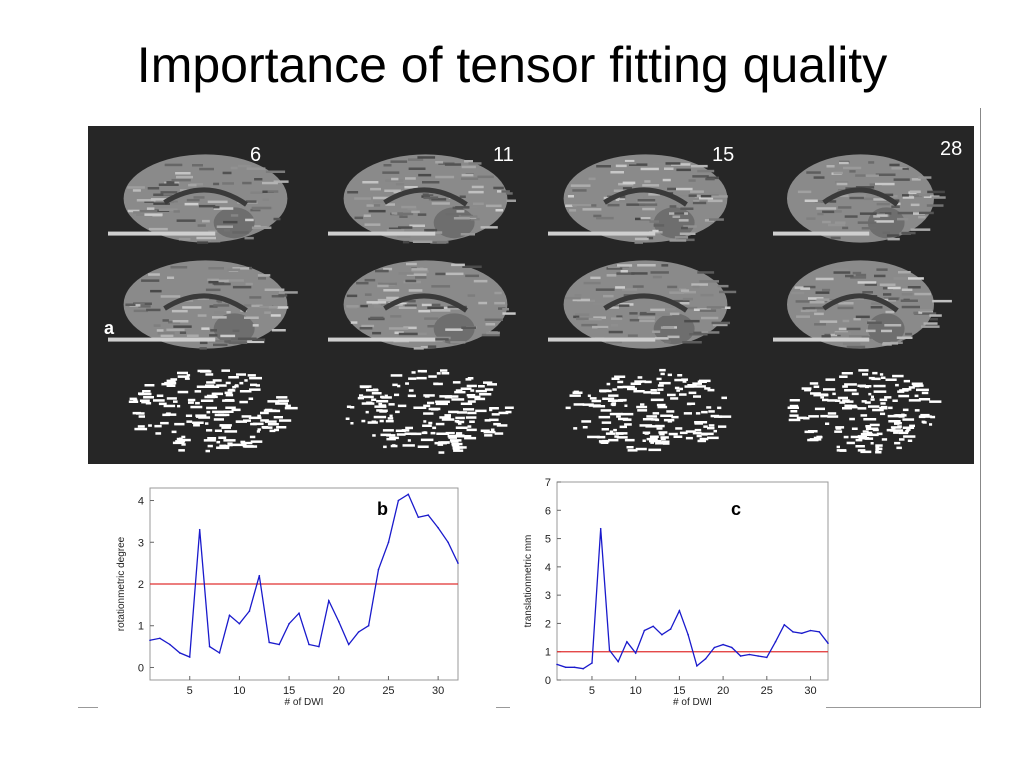 The height and width of the screenshot is (768, 1024). Describe the element at coordinates (512, 65) in the screenshot. I see `slide-title: Importance of tensor fitting quality` at that location.